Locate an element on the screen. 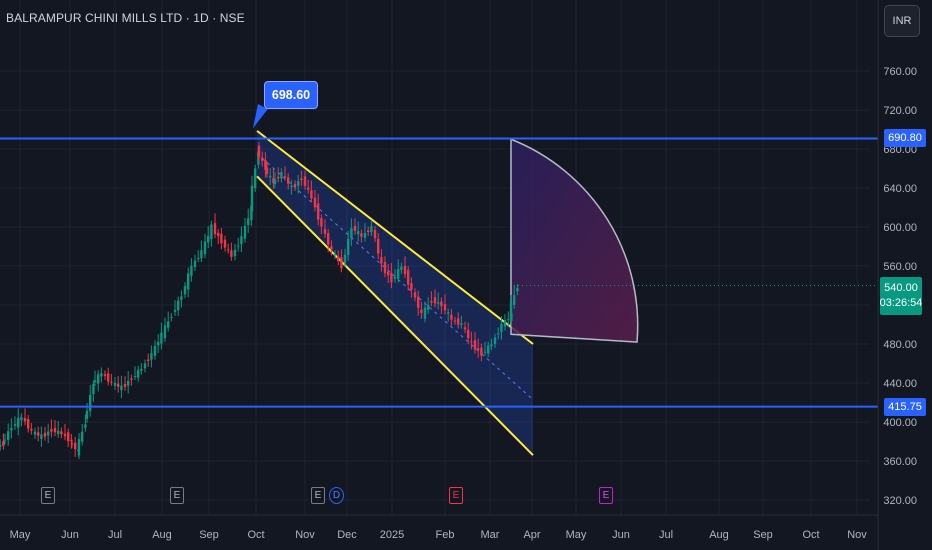  currency-button: INR is located at coordinates (902, 21).